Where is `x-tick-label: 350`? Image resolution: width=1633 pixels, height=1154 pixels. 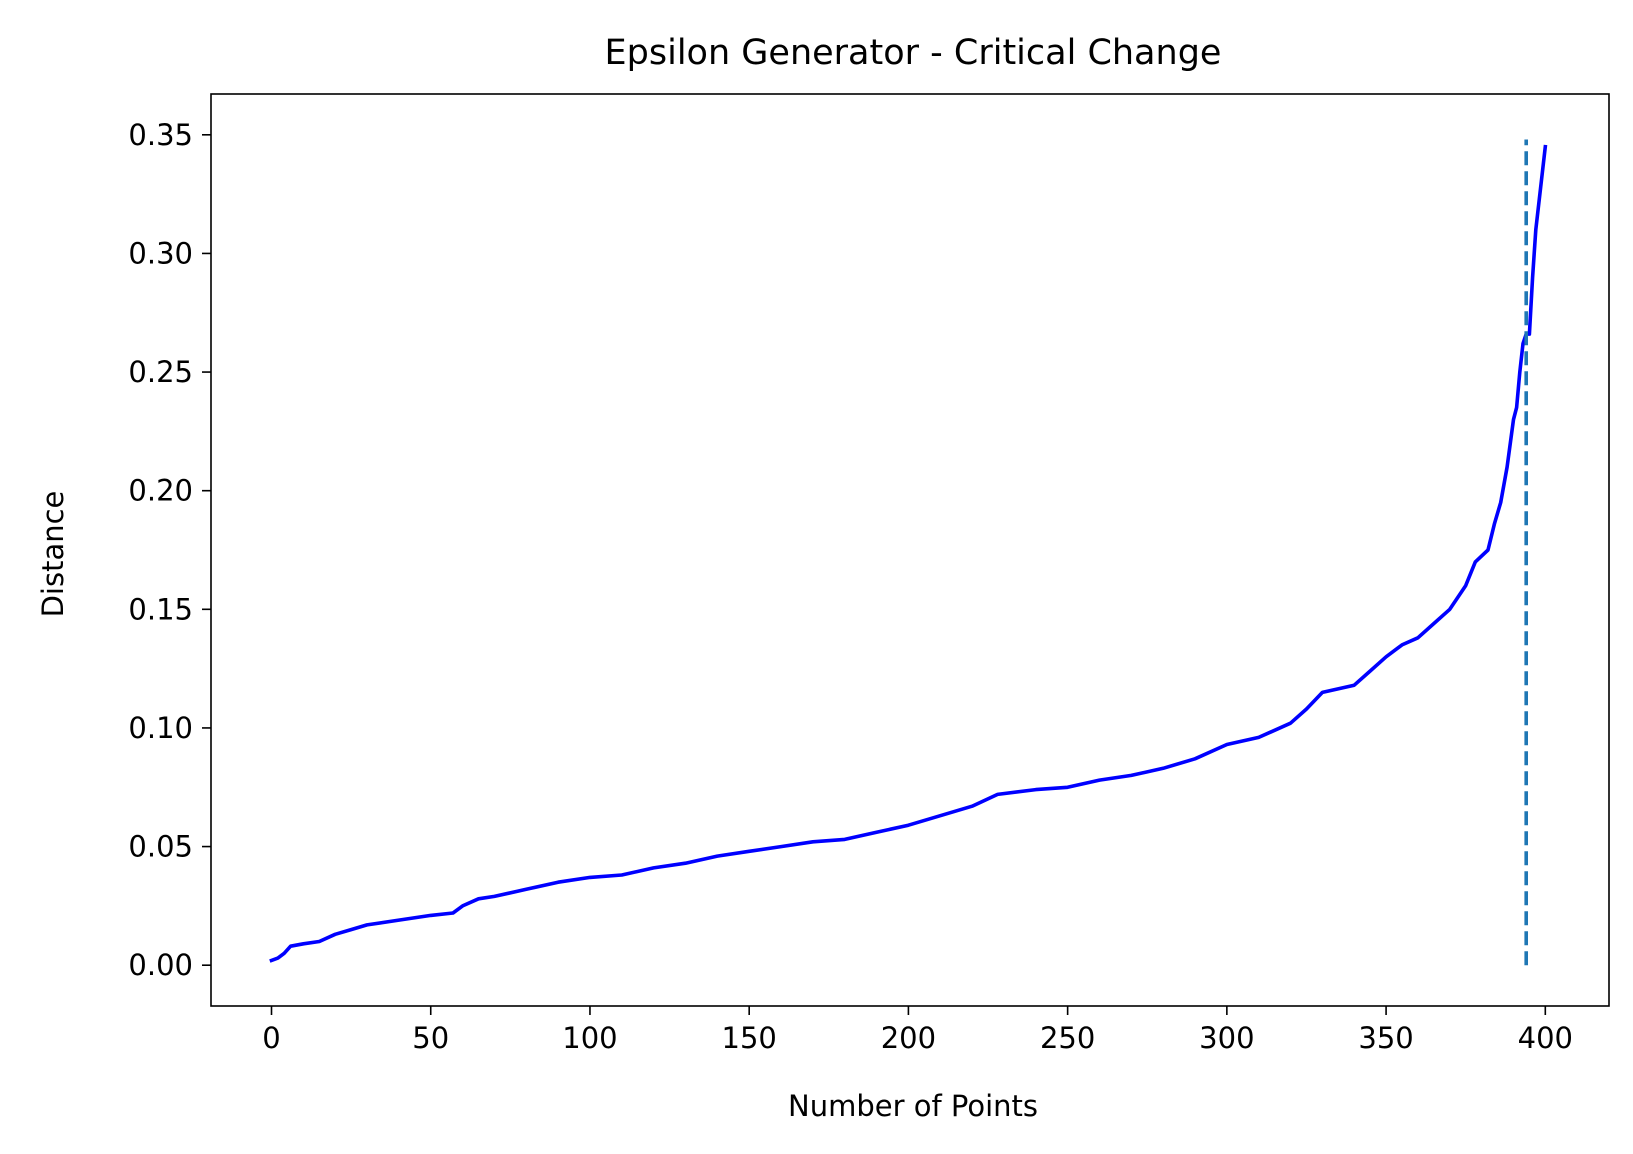 x-tick-label: 350 is located at coordinates (1385, 1038).